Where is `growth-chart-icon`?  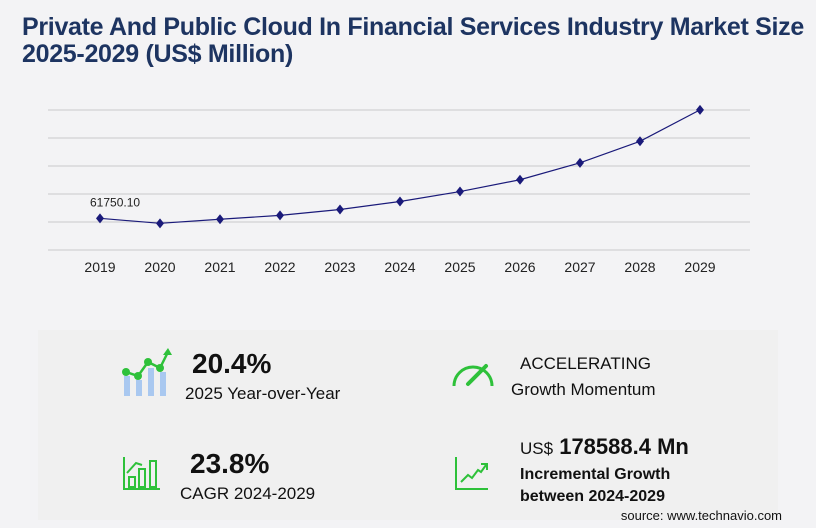 growth-chart-icon is located at coordinates (147, 372).